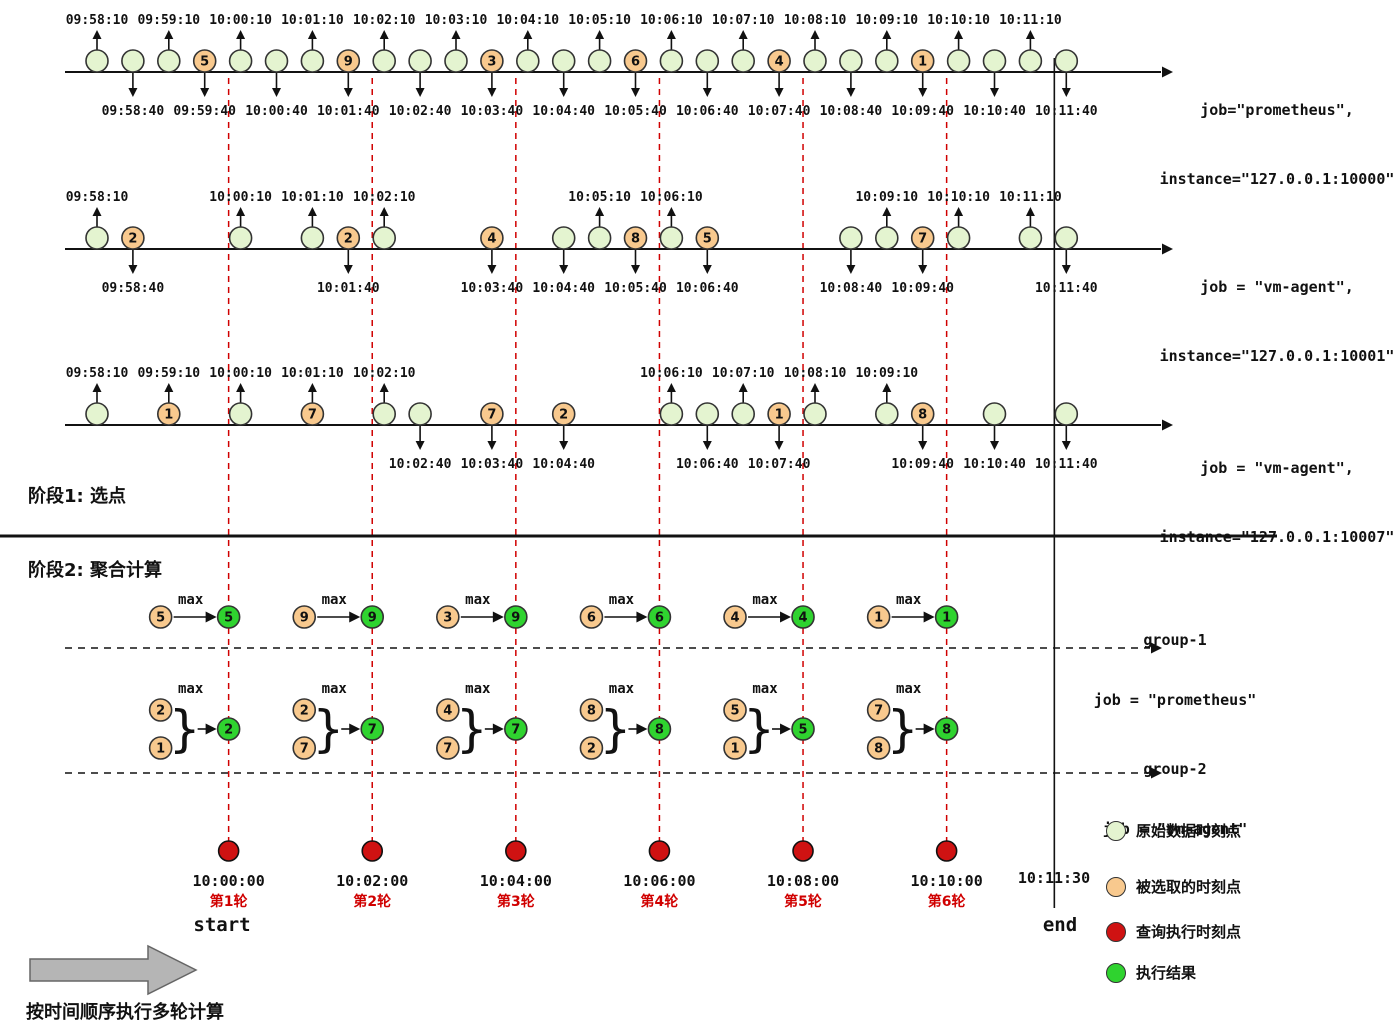 The image size is (1400, 1032). Describe the element at coordinates (312, 373) in the screenshot. I see `time-tick-label: 10:01:10` at that location.